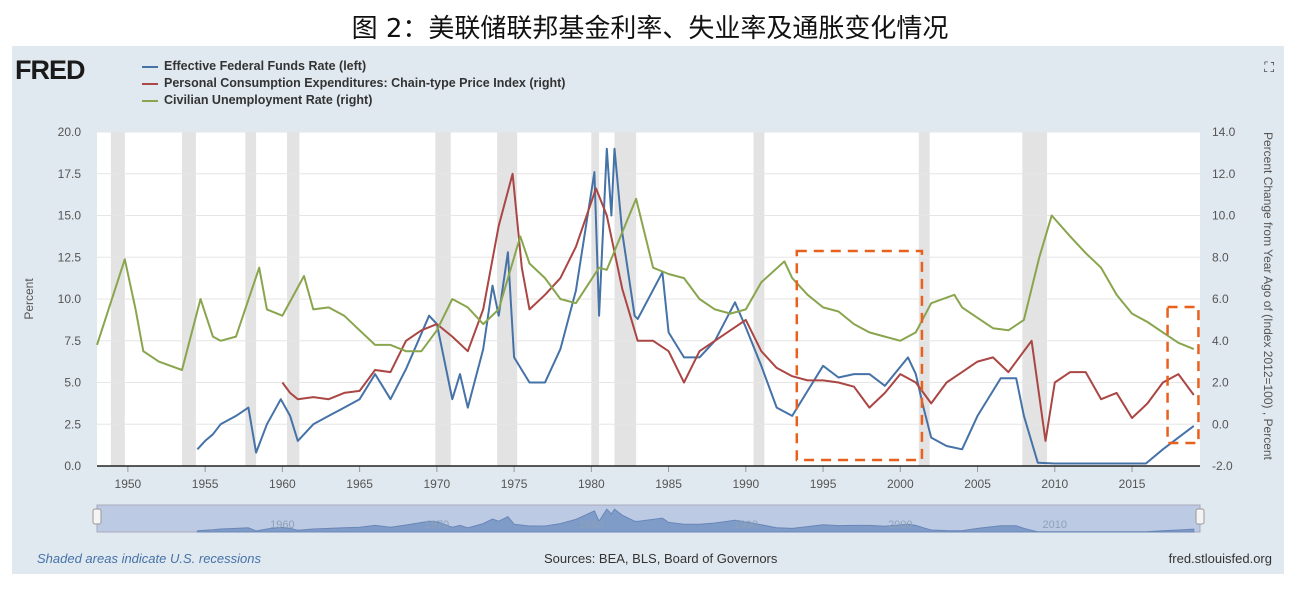  Describe the element at coordinates (1220, 558) in the screenshot. I see `site-link: fred.stlouisfed.org` at that location.